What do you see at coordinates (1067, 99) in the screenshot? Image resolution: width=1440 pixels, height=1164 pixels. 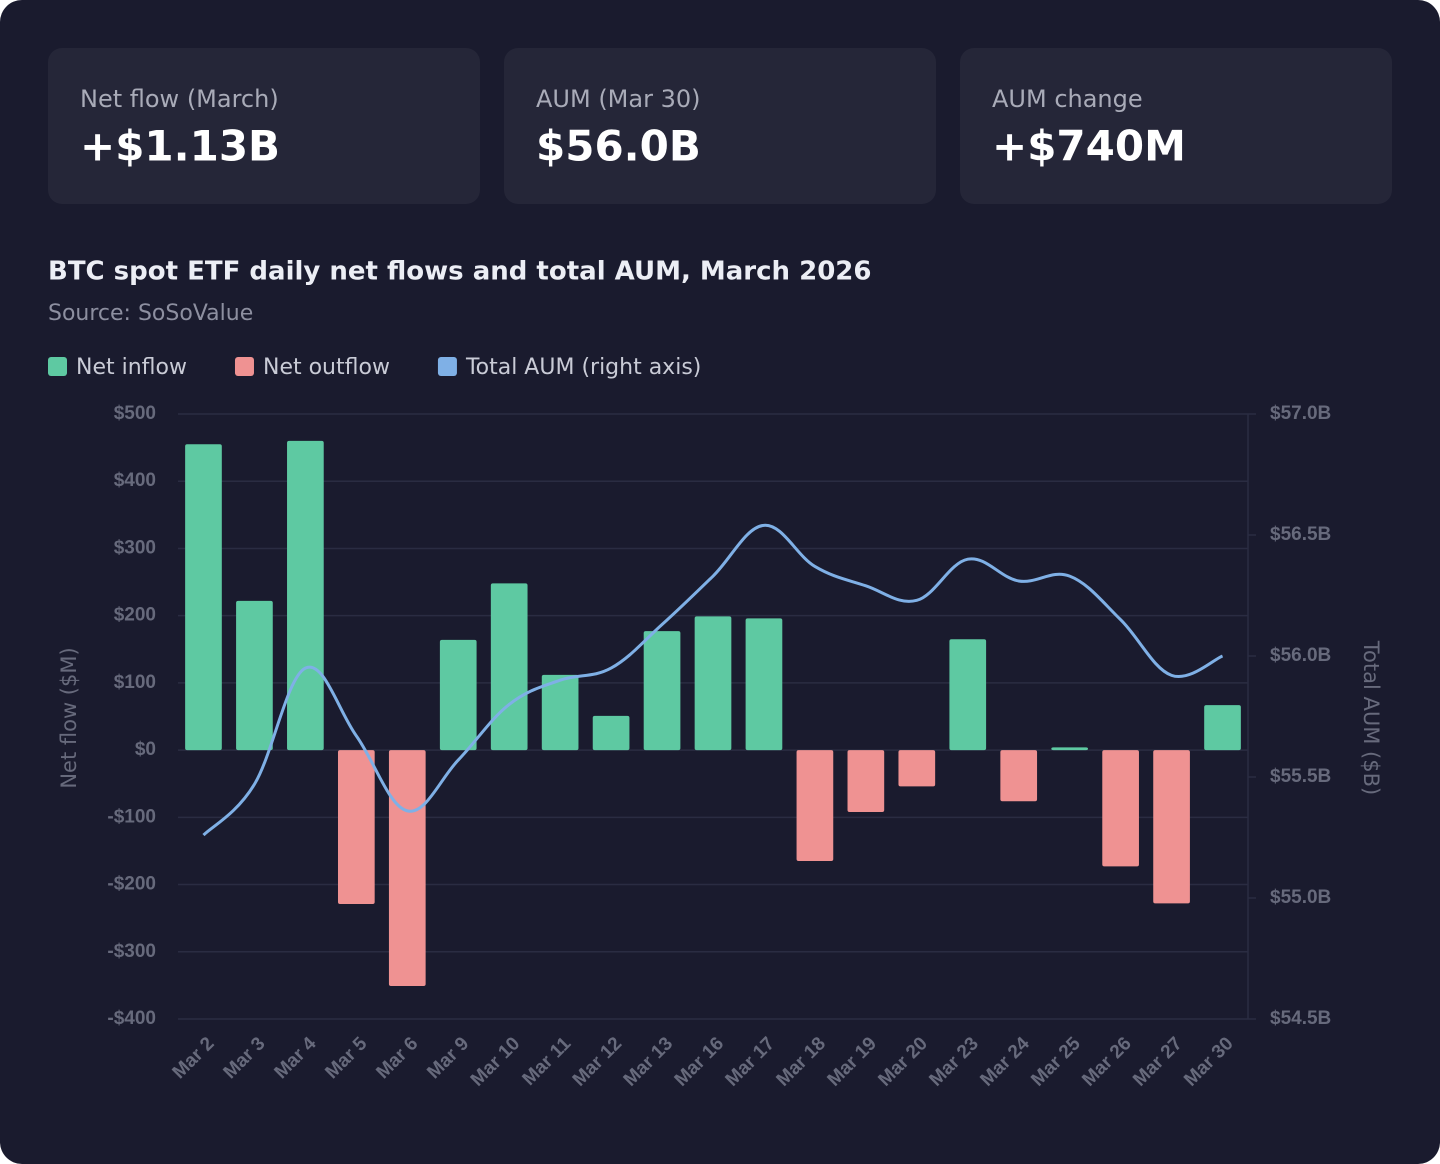 I see `kpi-label: AUM change` at bounding box center [1067, 99].